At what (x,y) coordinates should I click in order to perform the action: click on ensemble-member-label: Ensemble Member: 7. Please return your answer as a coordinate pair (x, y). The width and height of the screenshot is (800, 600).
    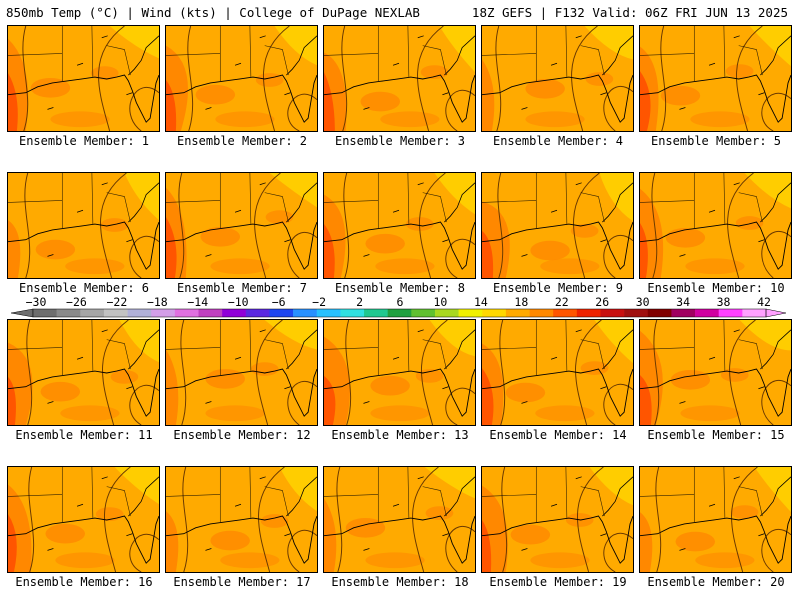
    Looking at the image, I should click on (242, 288).